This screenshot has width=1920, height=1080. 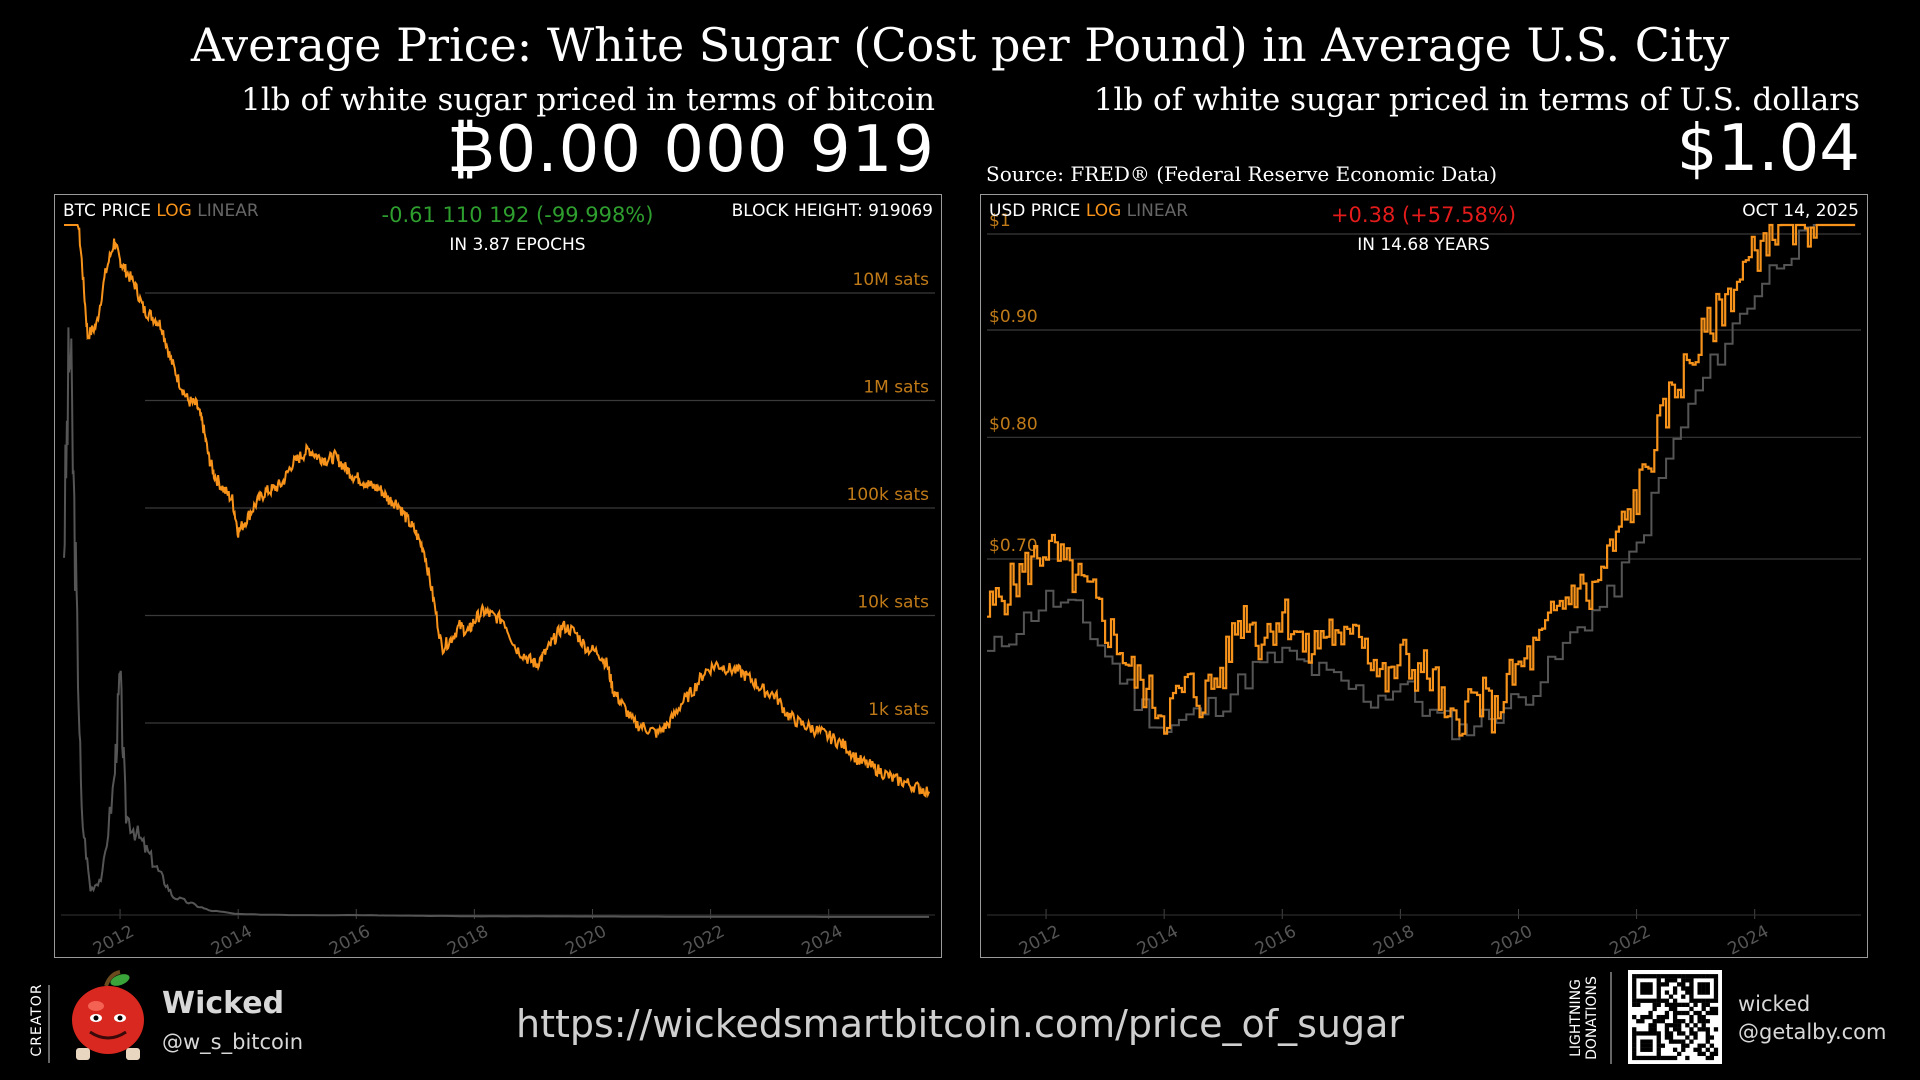 I want to click on lightning-address-line1: wicked, so click(x=1774, y=1004).